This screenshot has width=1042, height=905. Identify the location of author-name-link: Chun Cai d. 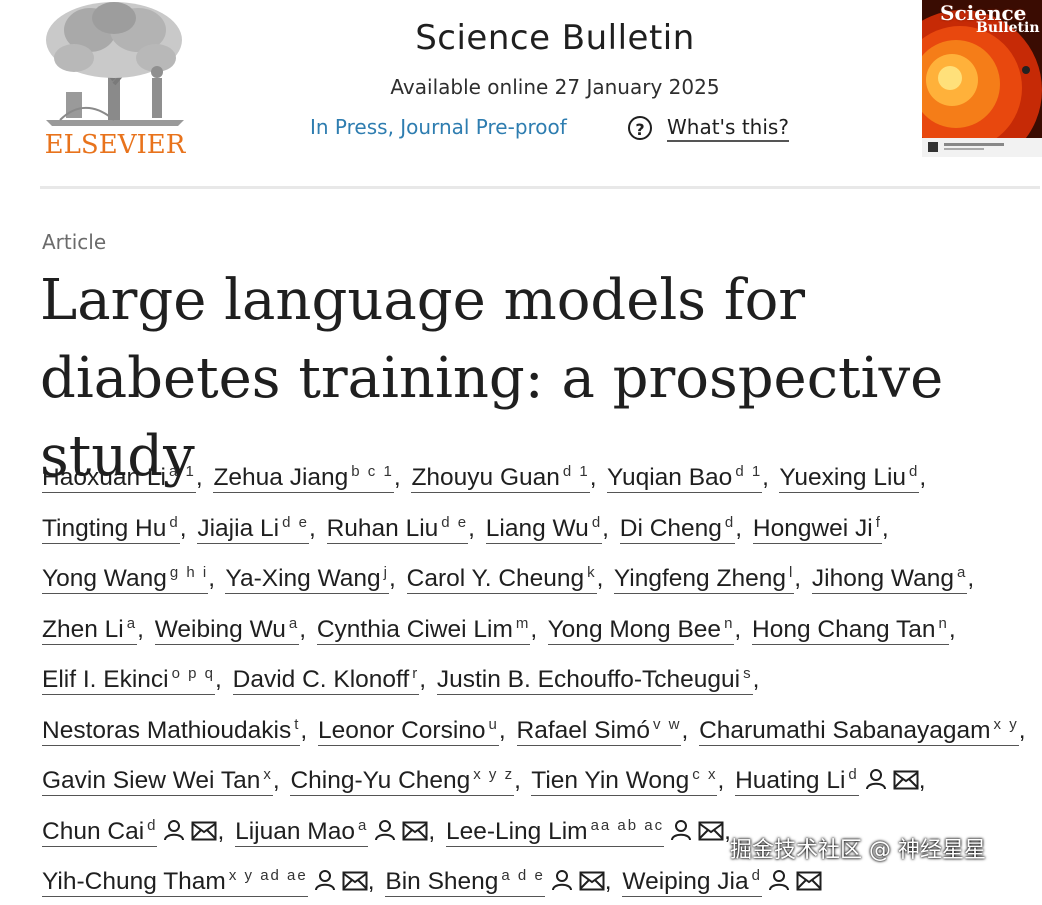
(100, 831).